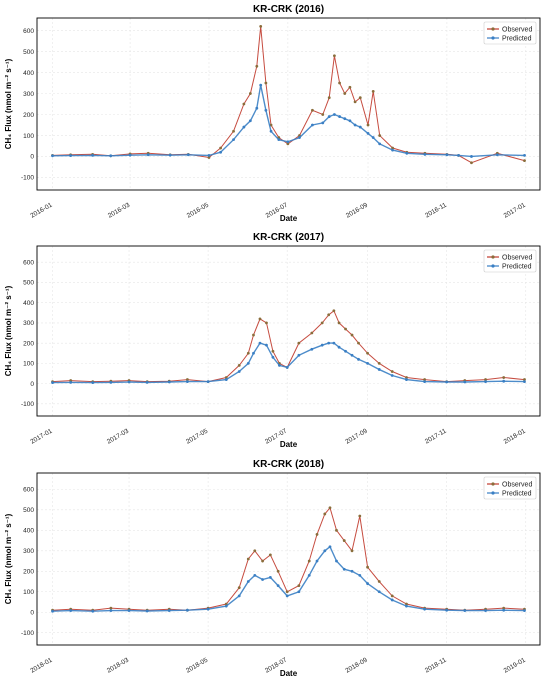 The height and width of the screenshot is (679, 550). I want to click on series-line, so click(288, 558).